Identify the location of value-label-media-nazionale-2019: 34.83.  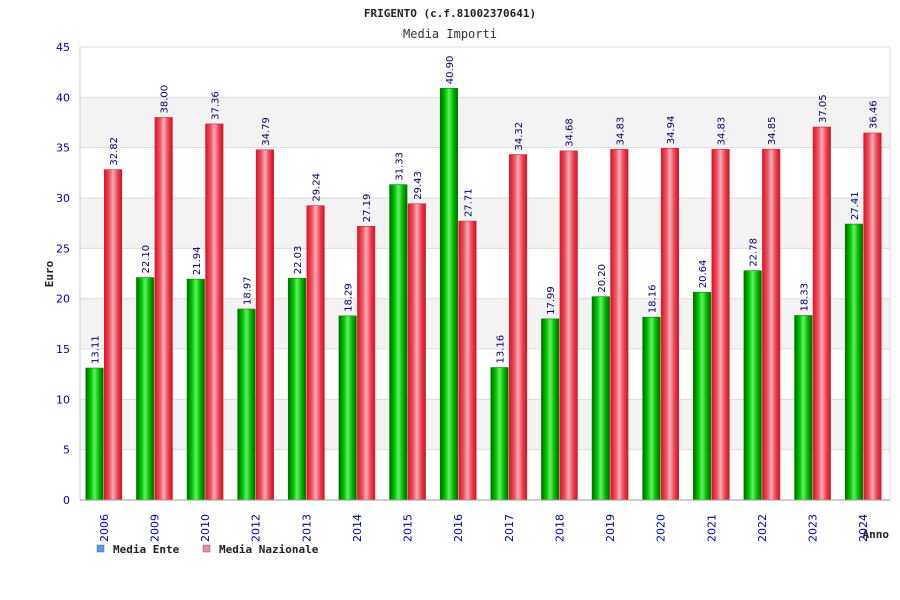
(620, 131).